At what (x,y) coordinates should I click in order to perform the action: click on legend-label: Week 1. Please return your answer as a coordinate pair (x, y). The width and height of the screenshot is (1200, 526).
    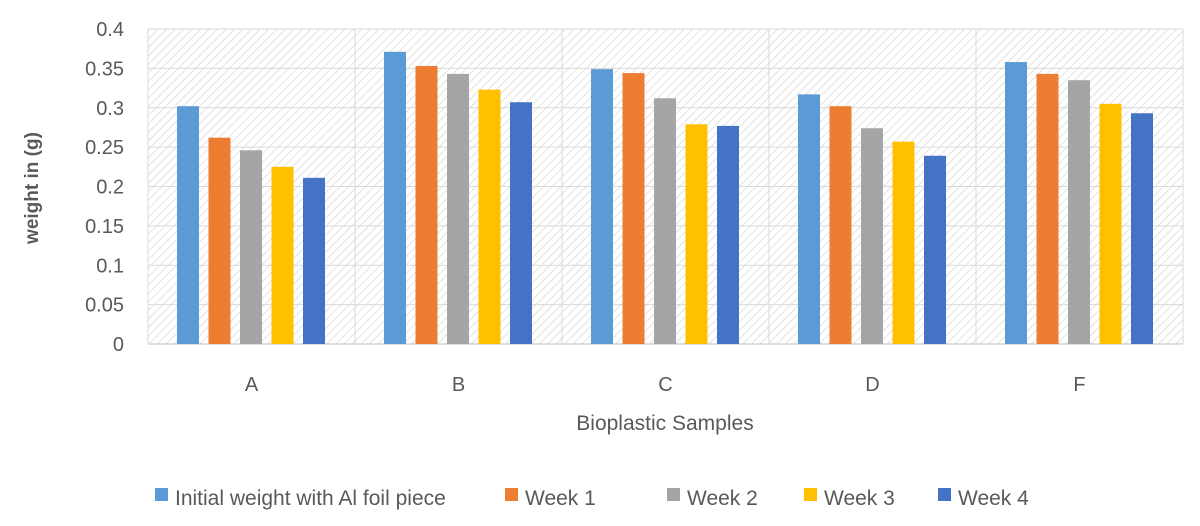
    Looking at the image, I should click on (560, 498).